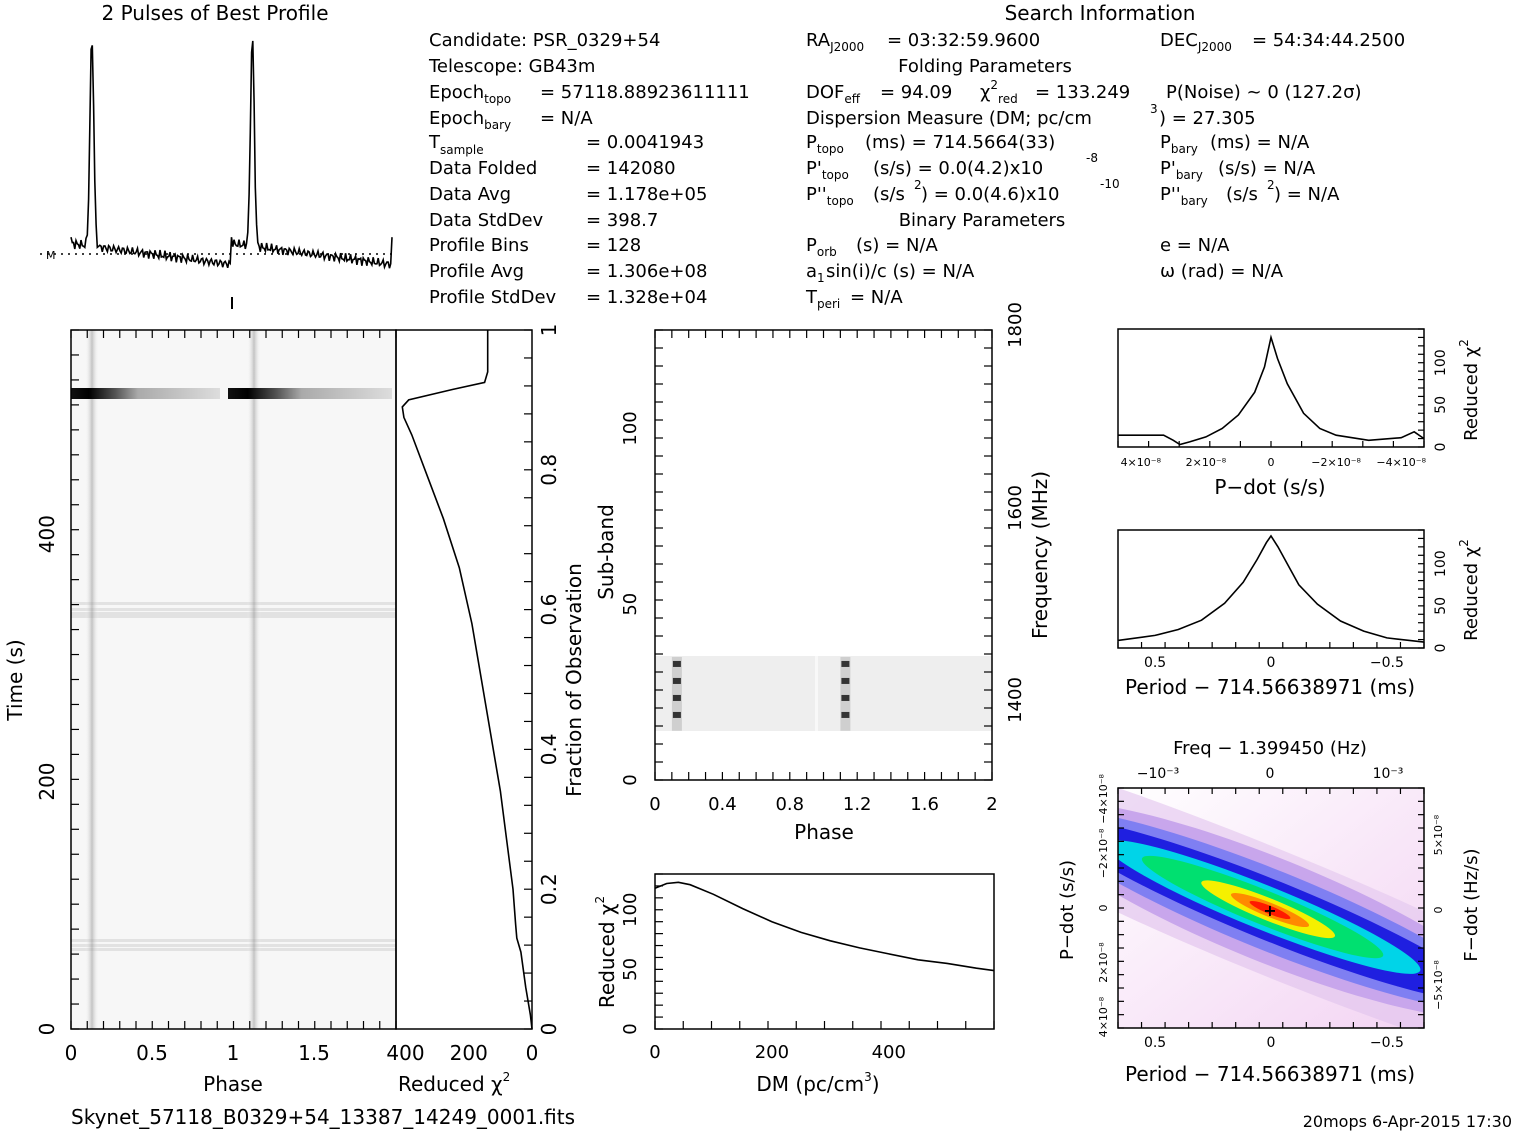 The height and width of the screenshot is (1133, 1517). Describe the element at coordinates (549, 330) in the screenshot. I see `fraction-tick-label: 1` at that location.